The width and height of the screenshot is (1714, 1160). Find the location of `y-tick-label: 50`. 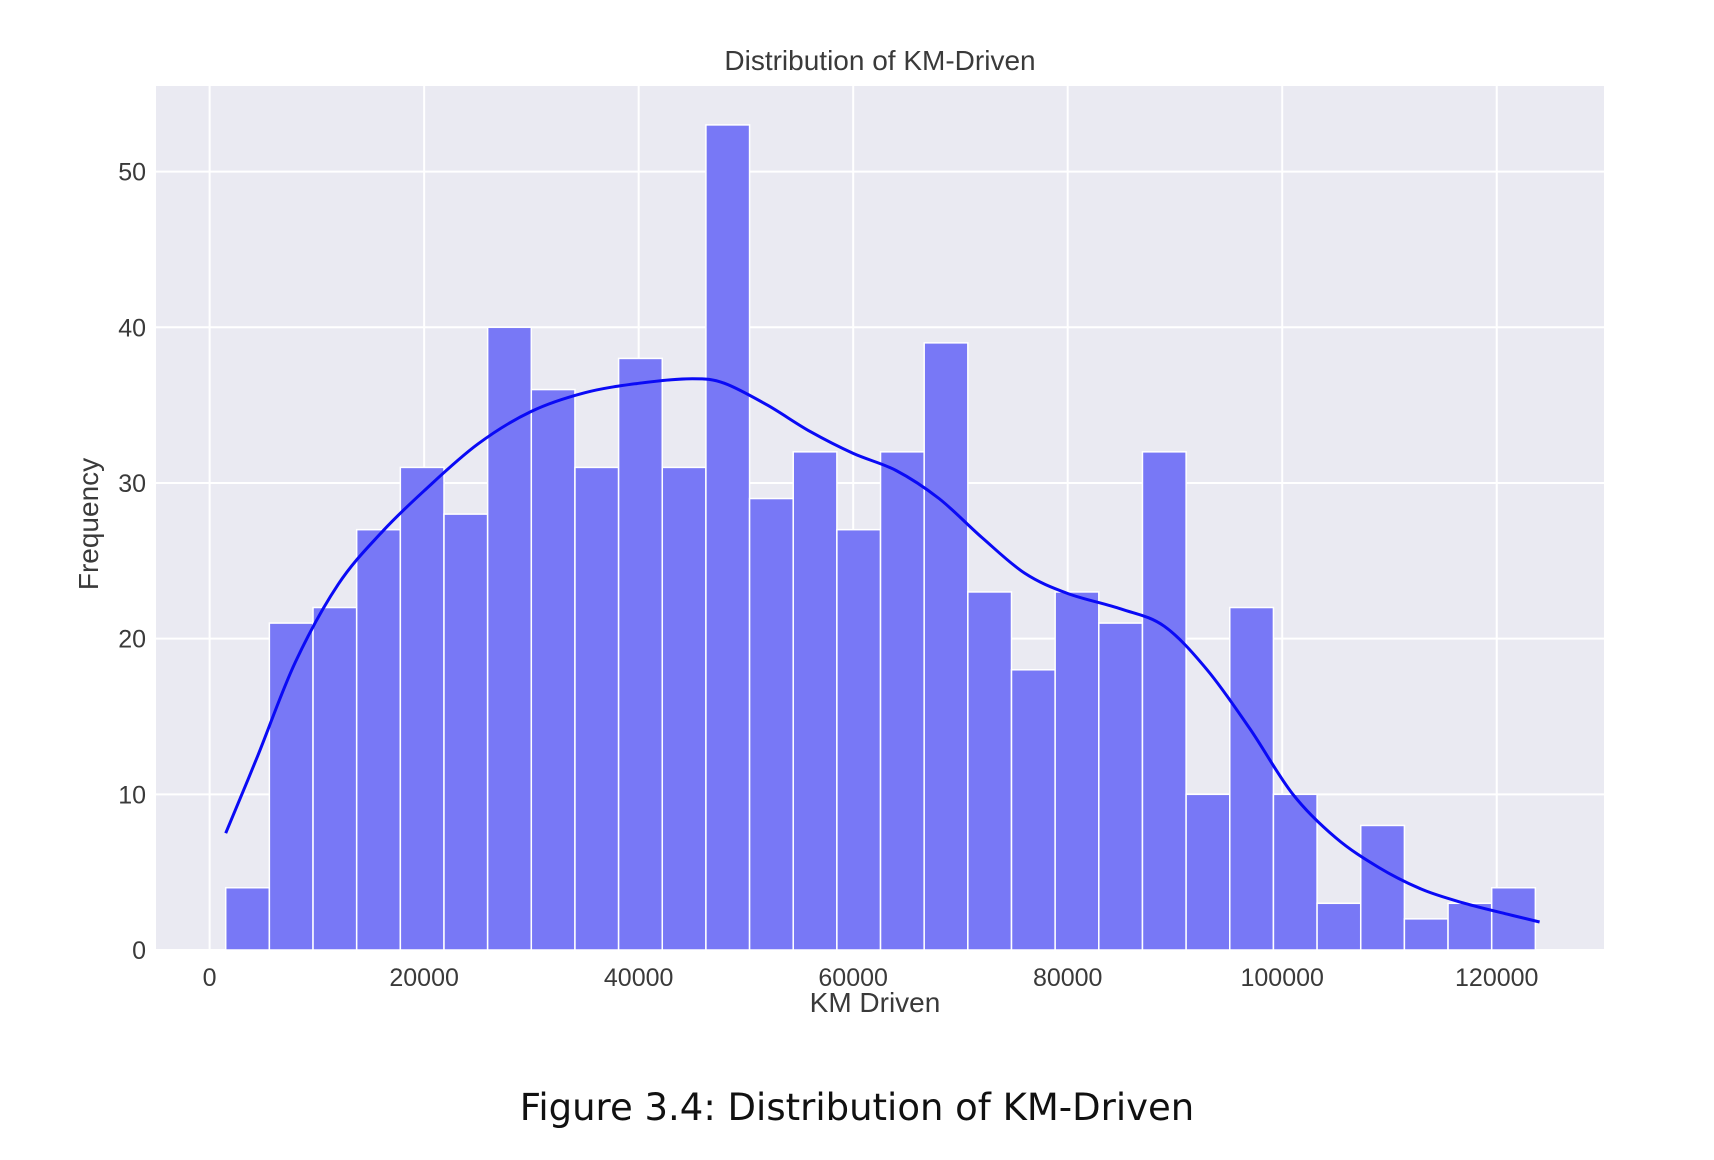

y-tick-label: 50 is located at coordinates (132, 173).